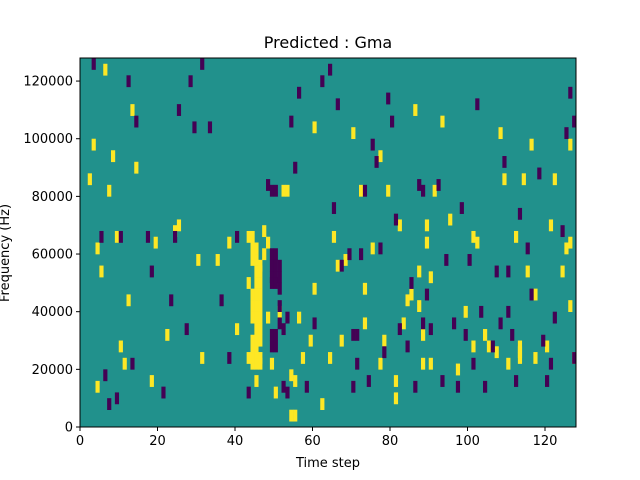  Describe the element at coordinates (52, 370) in the screenshot. I see `y-tick-label: 20000` at that location.